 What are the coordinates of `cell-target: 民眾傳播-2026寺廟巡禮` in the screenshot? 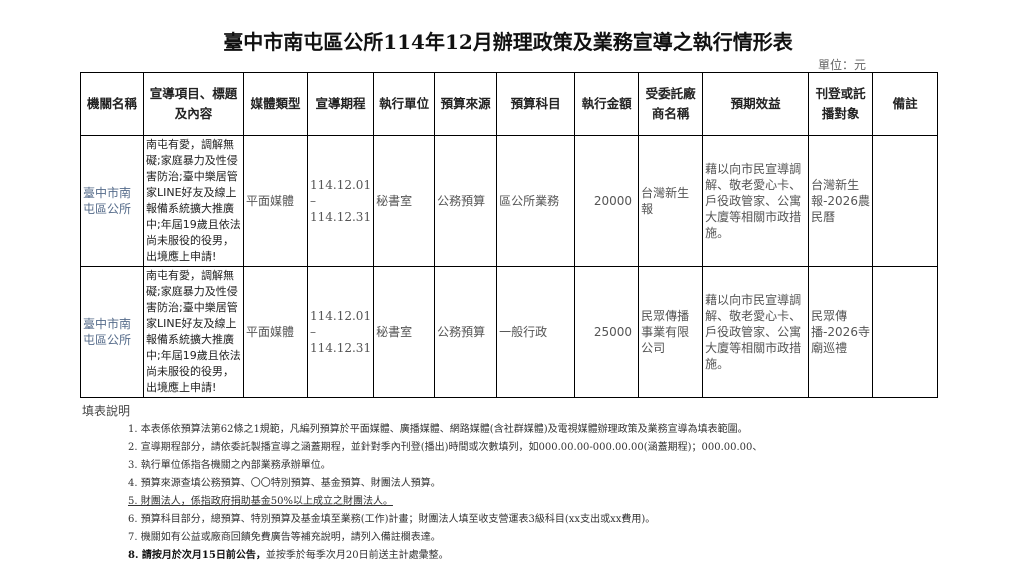 It's located at (841, 332).